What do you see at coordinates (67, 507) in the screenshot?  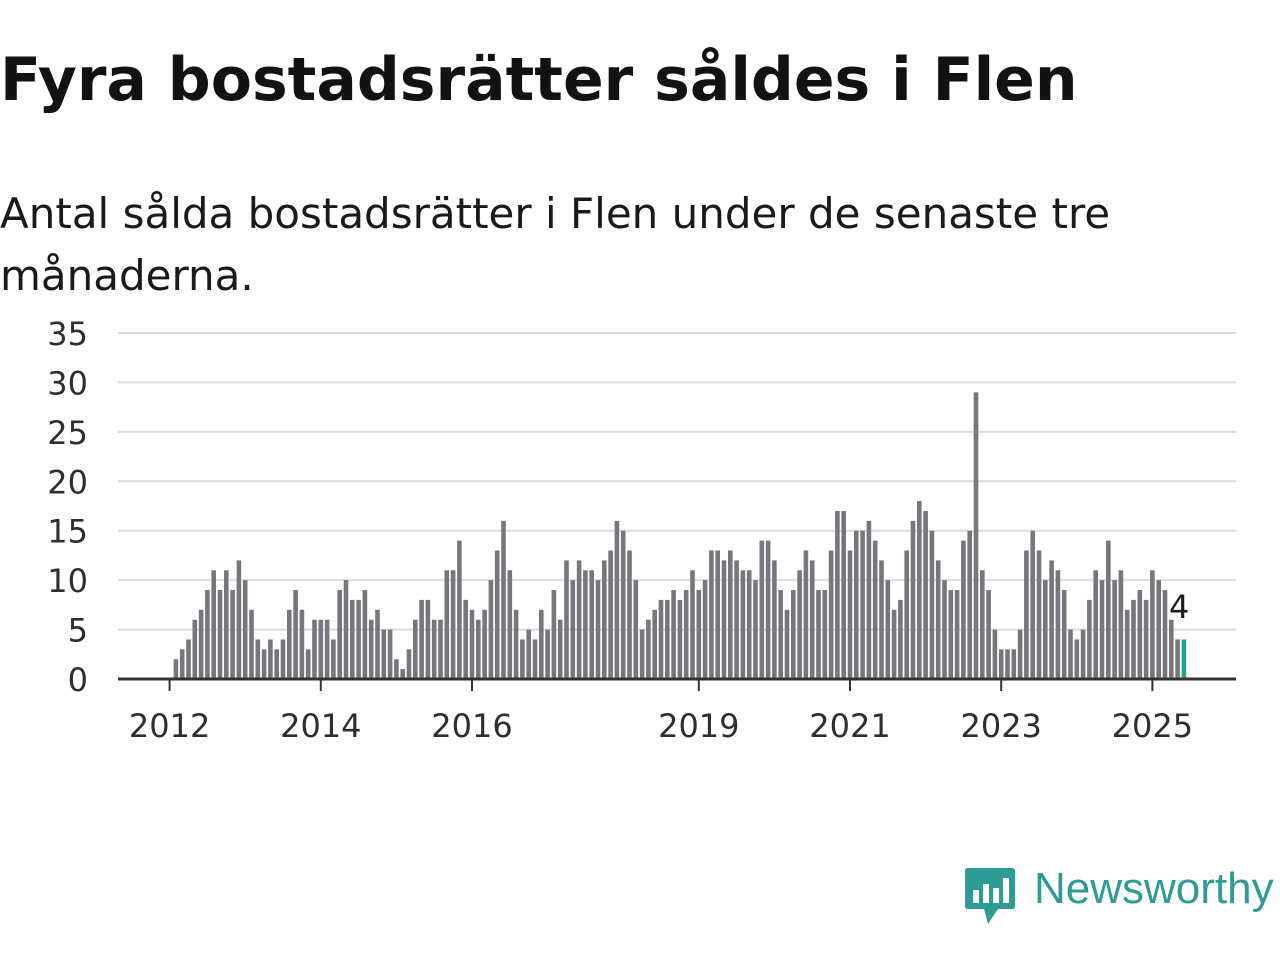 I see `y-axis-tick-labels: 0 5 10 15 20 25 30 35` at bounding box center [67, 507].